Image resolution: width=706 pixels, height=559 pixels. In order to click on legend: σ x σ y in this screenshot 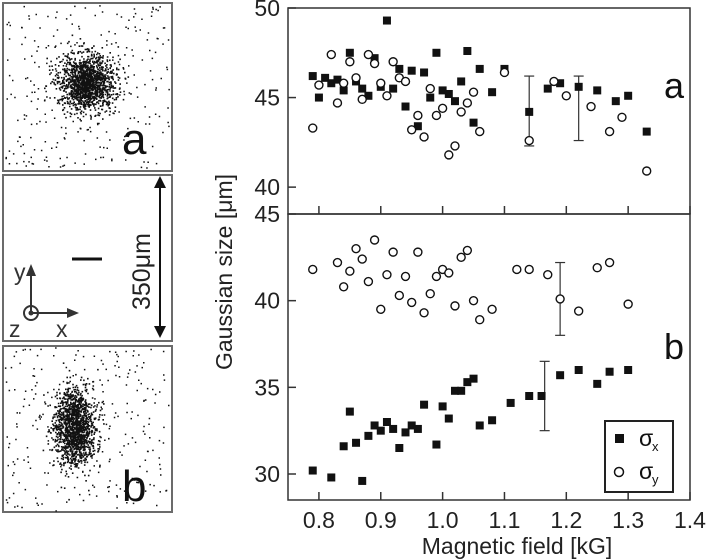, I will do `click(639, 456)`.